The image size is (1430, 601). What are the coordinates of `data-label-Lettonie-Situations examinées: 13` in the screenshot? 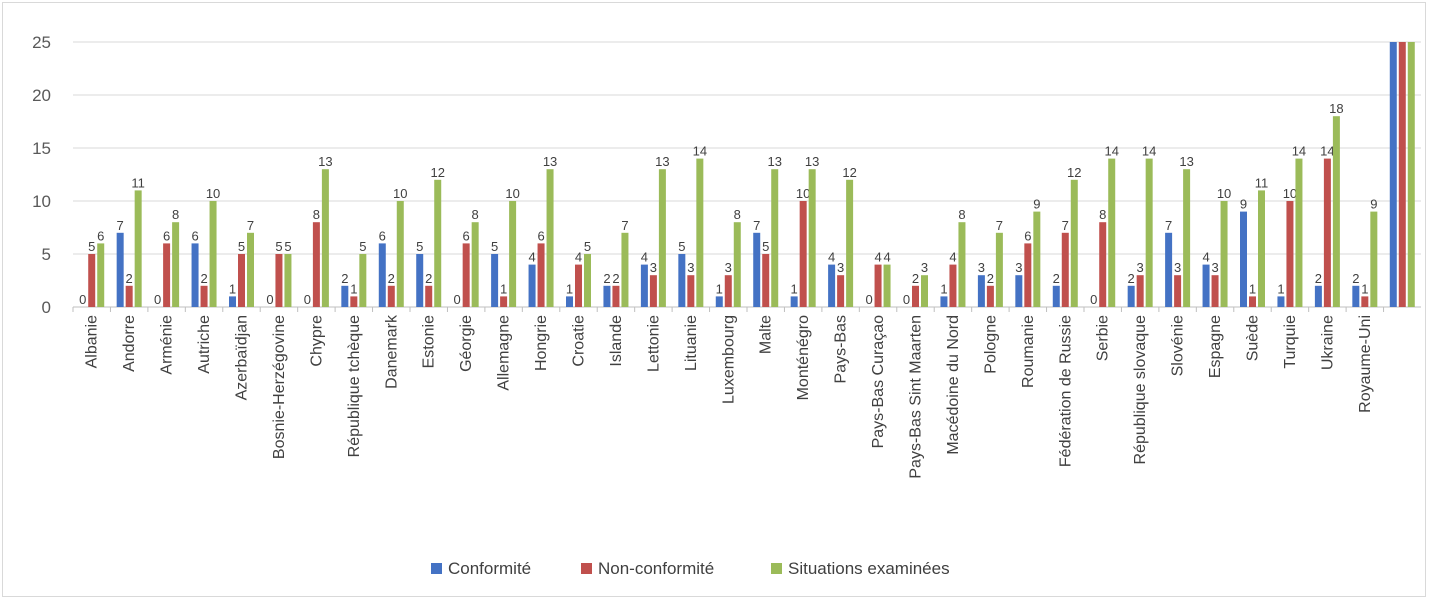 It's located at (662, 161).